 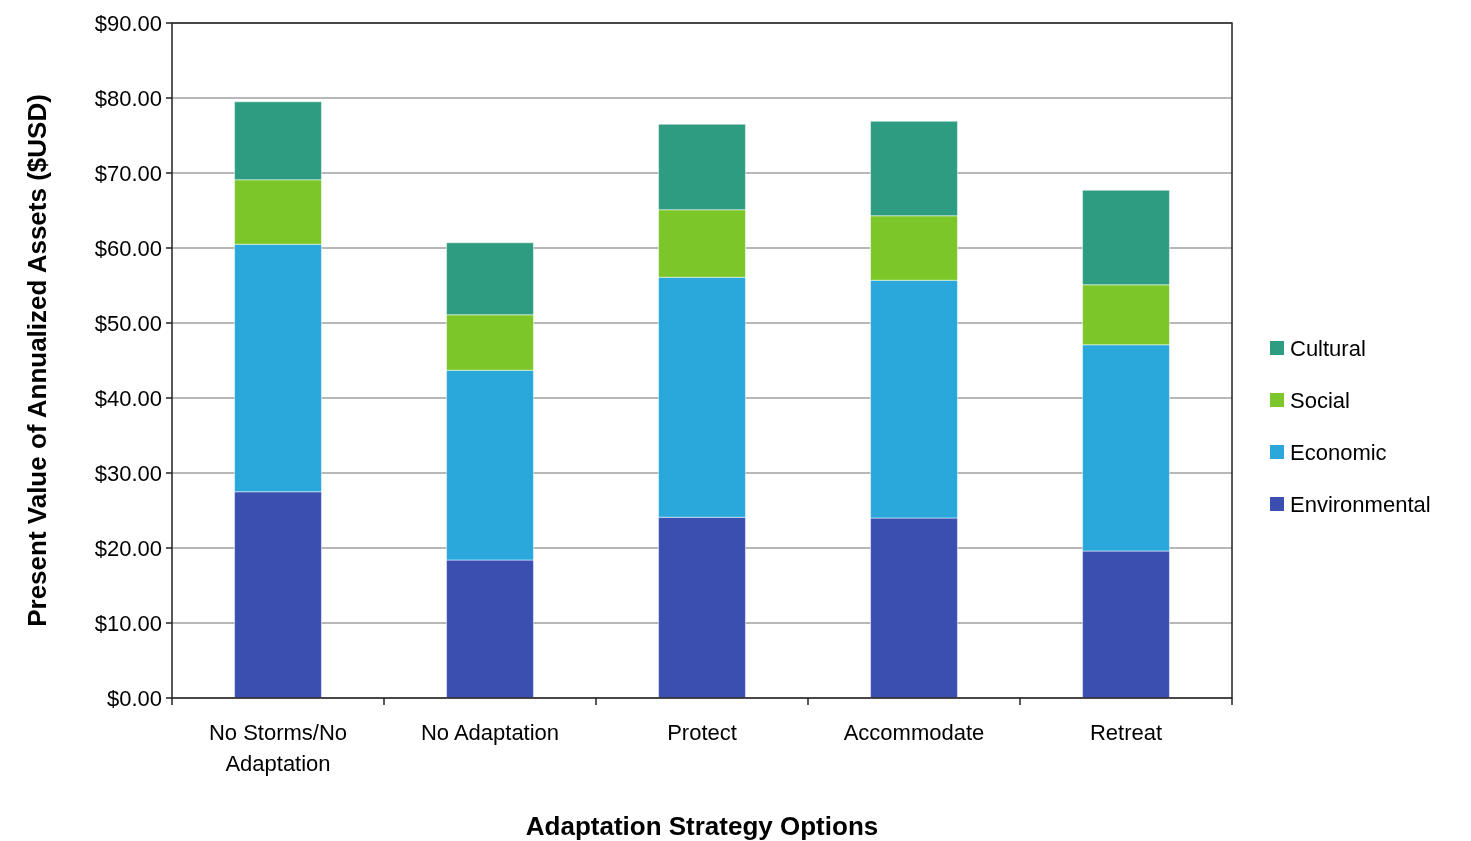 I want to click on legend-label: Economic, so click(x=1338, y=452).